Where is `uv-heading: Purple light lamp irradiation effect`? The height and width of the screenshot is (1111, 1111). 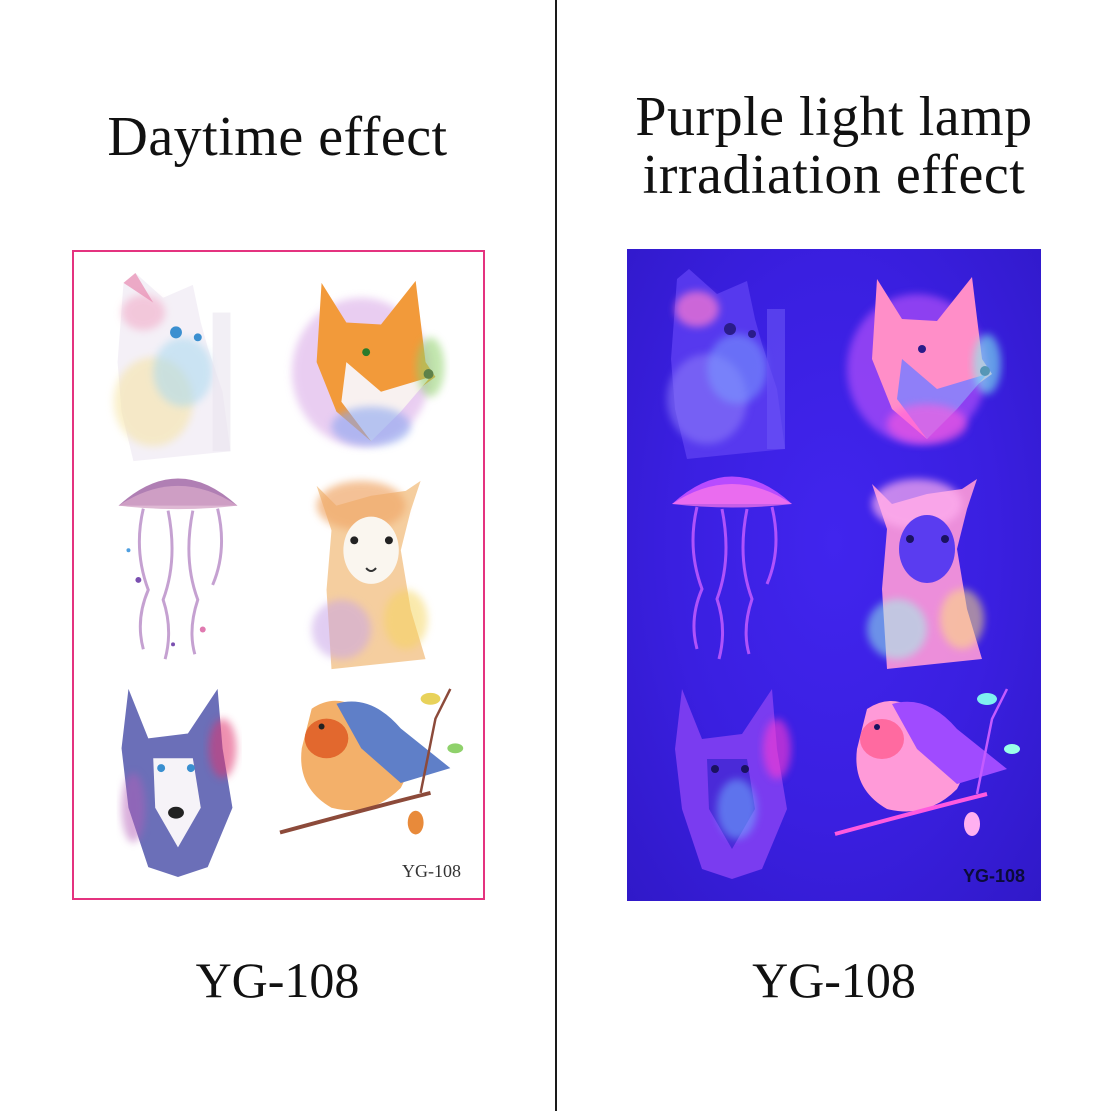 uv-heading: Purple light lamp irradiation effect is located at coordinates (834, 146).